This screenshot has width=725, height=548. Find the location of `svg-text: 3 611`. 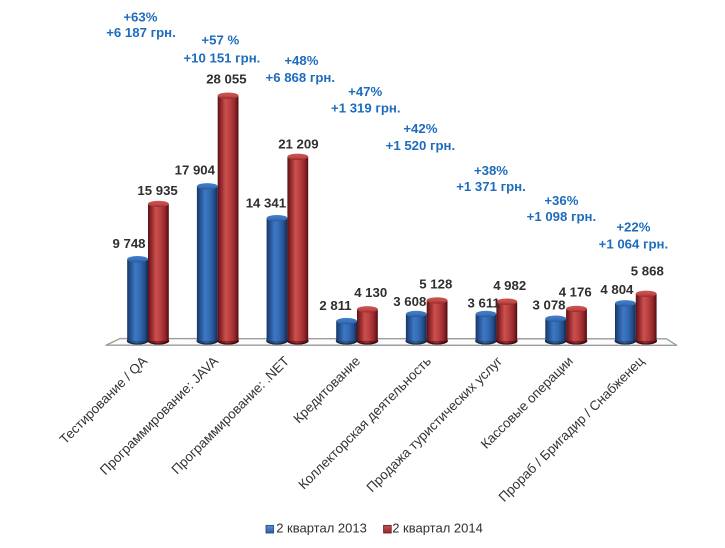

svg-text: 3 611 is located at coordinates (484, 302).